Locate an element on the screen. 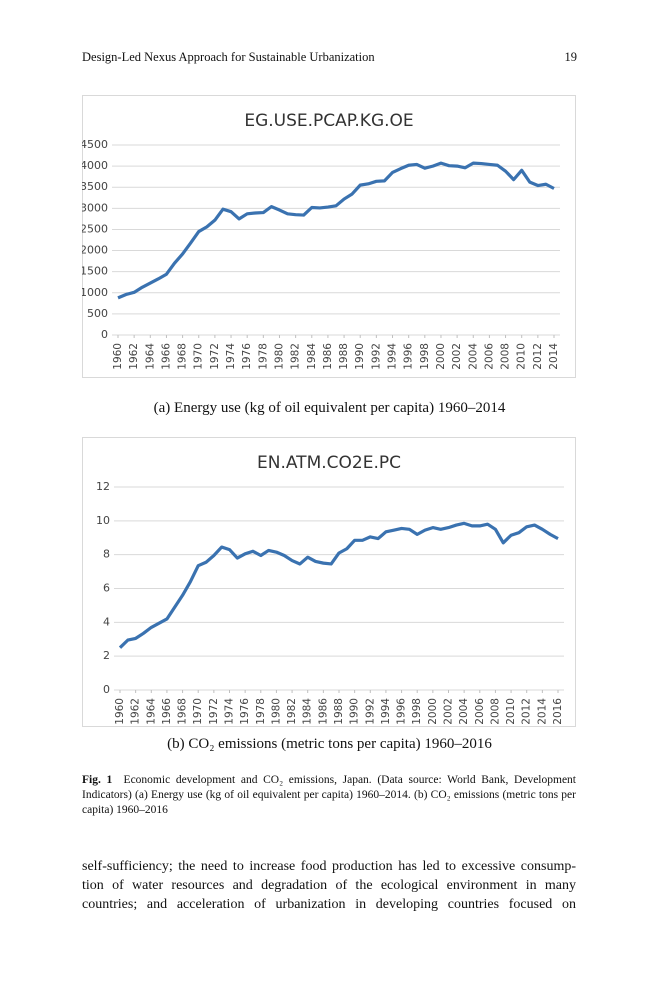  y-tick-label: 6 is located at coordinates (106, 588).